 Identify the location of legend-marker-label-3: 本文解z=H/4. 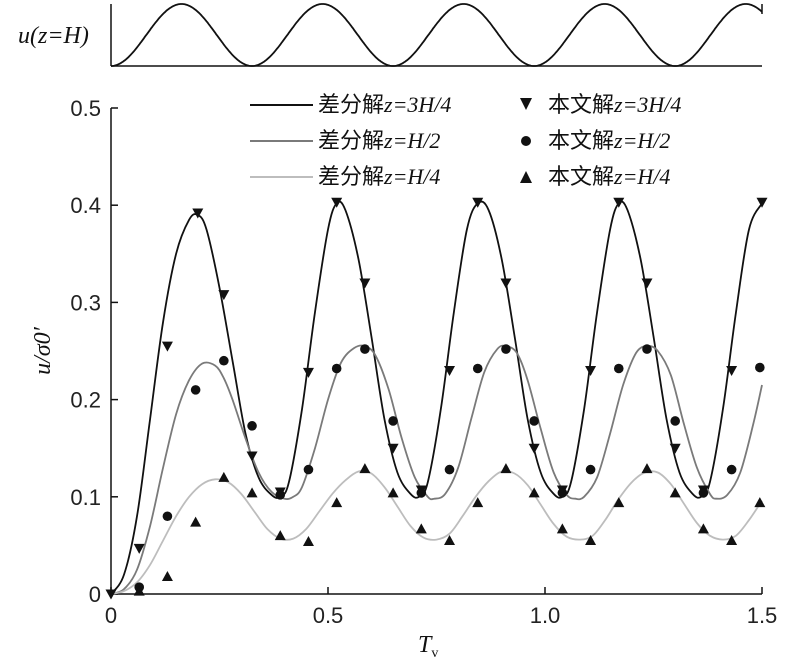
(609, 176).